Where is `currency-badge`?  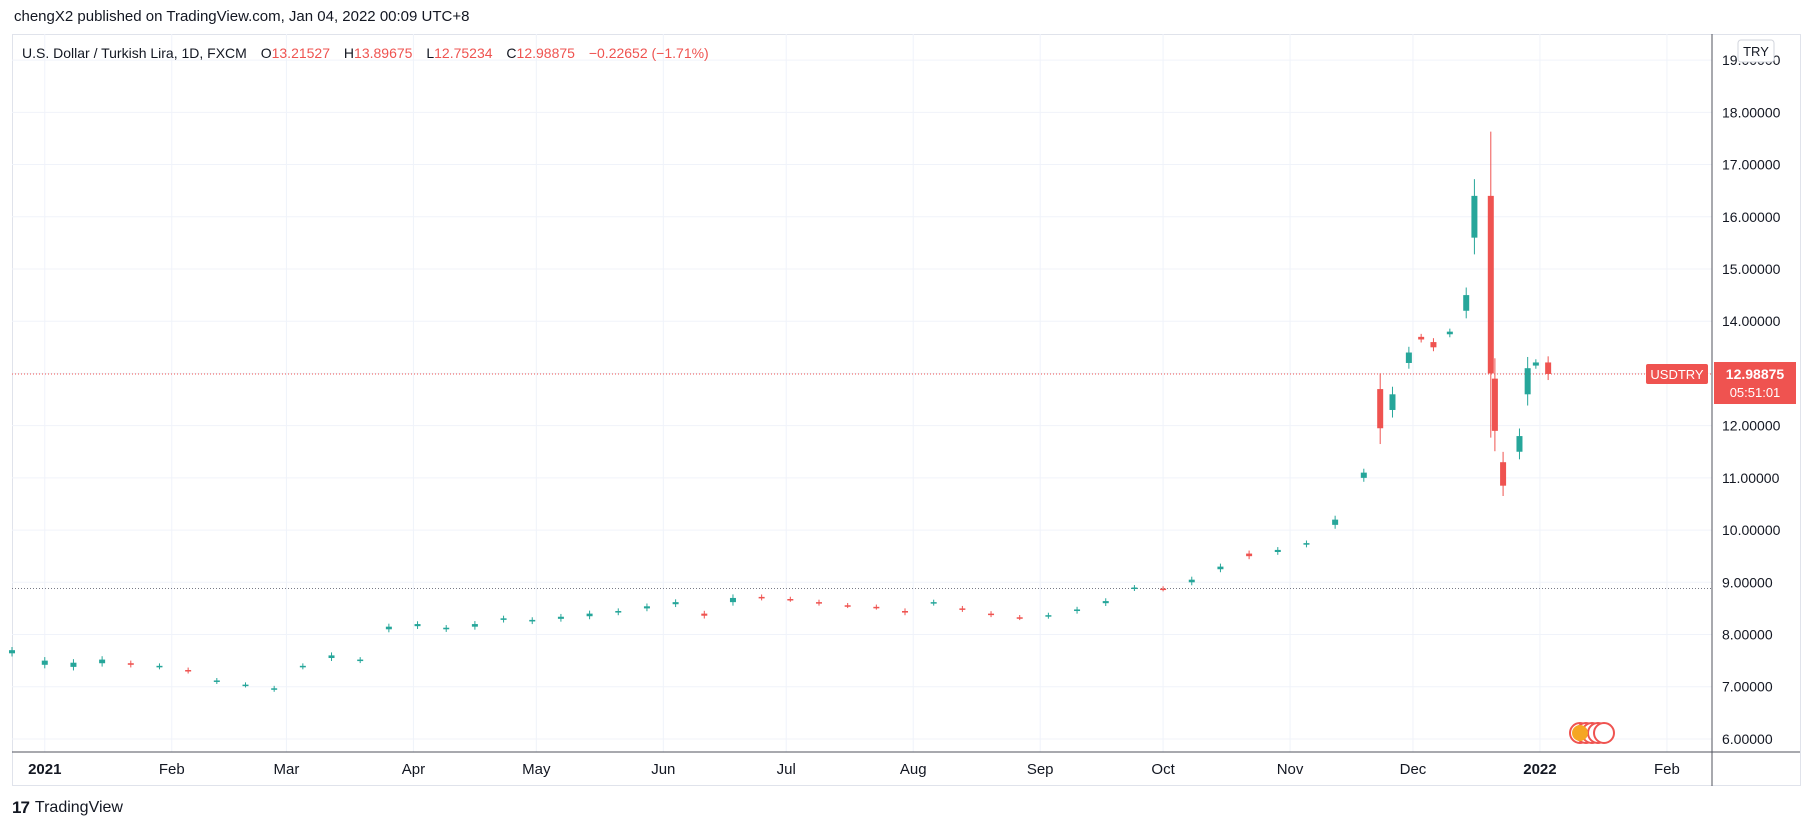 currency-badge is located at coordinates (1756, 51).